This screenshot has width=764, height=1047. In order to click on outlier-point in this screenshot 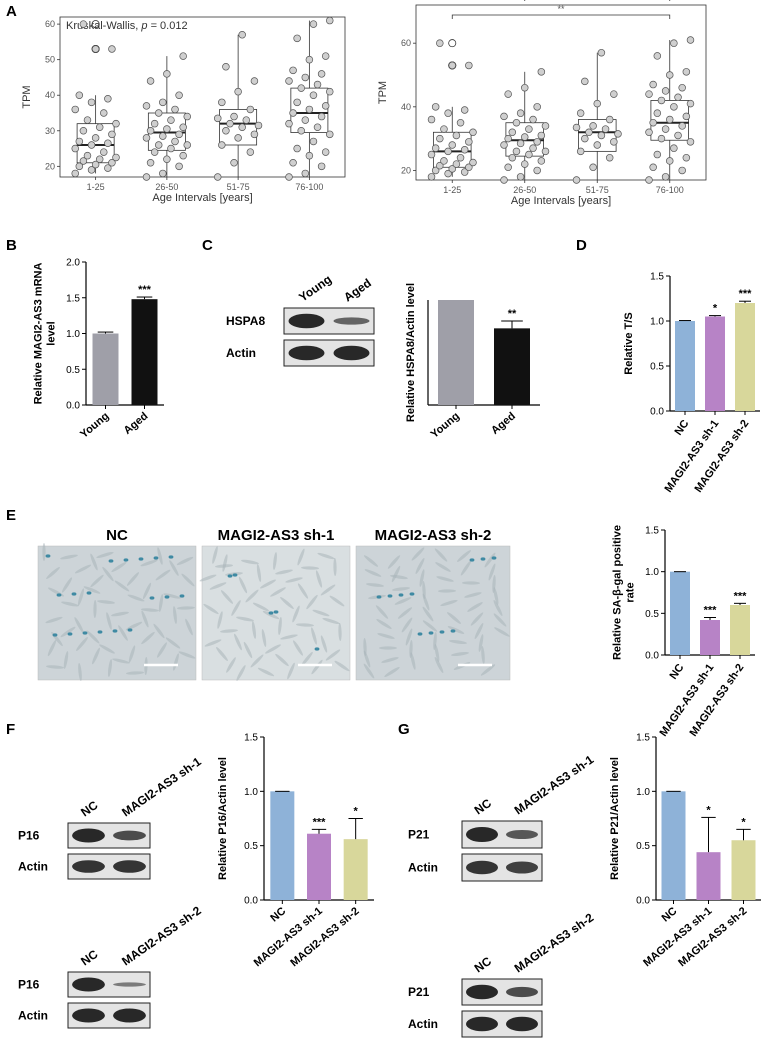, I will do `click(452, 43)`.